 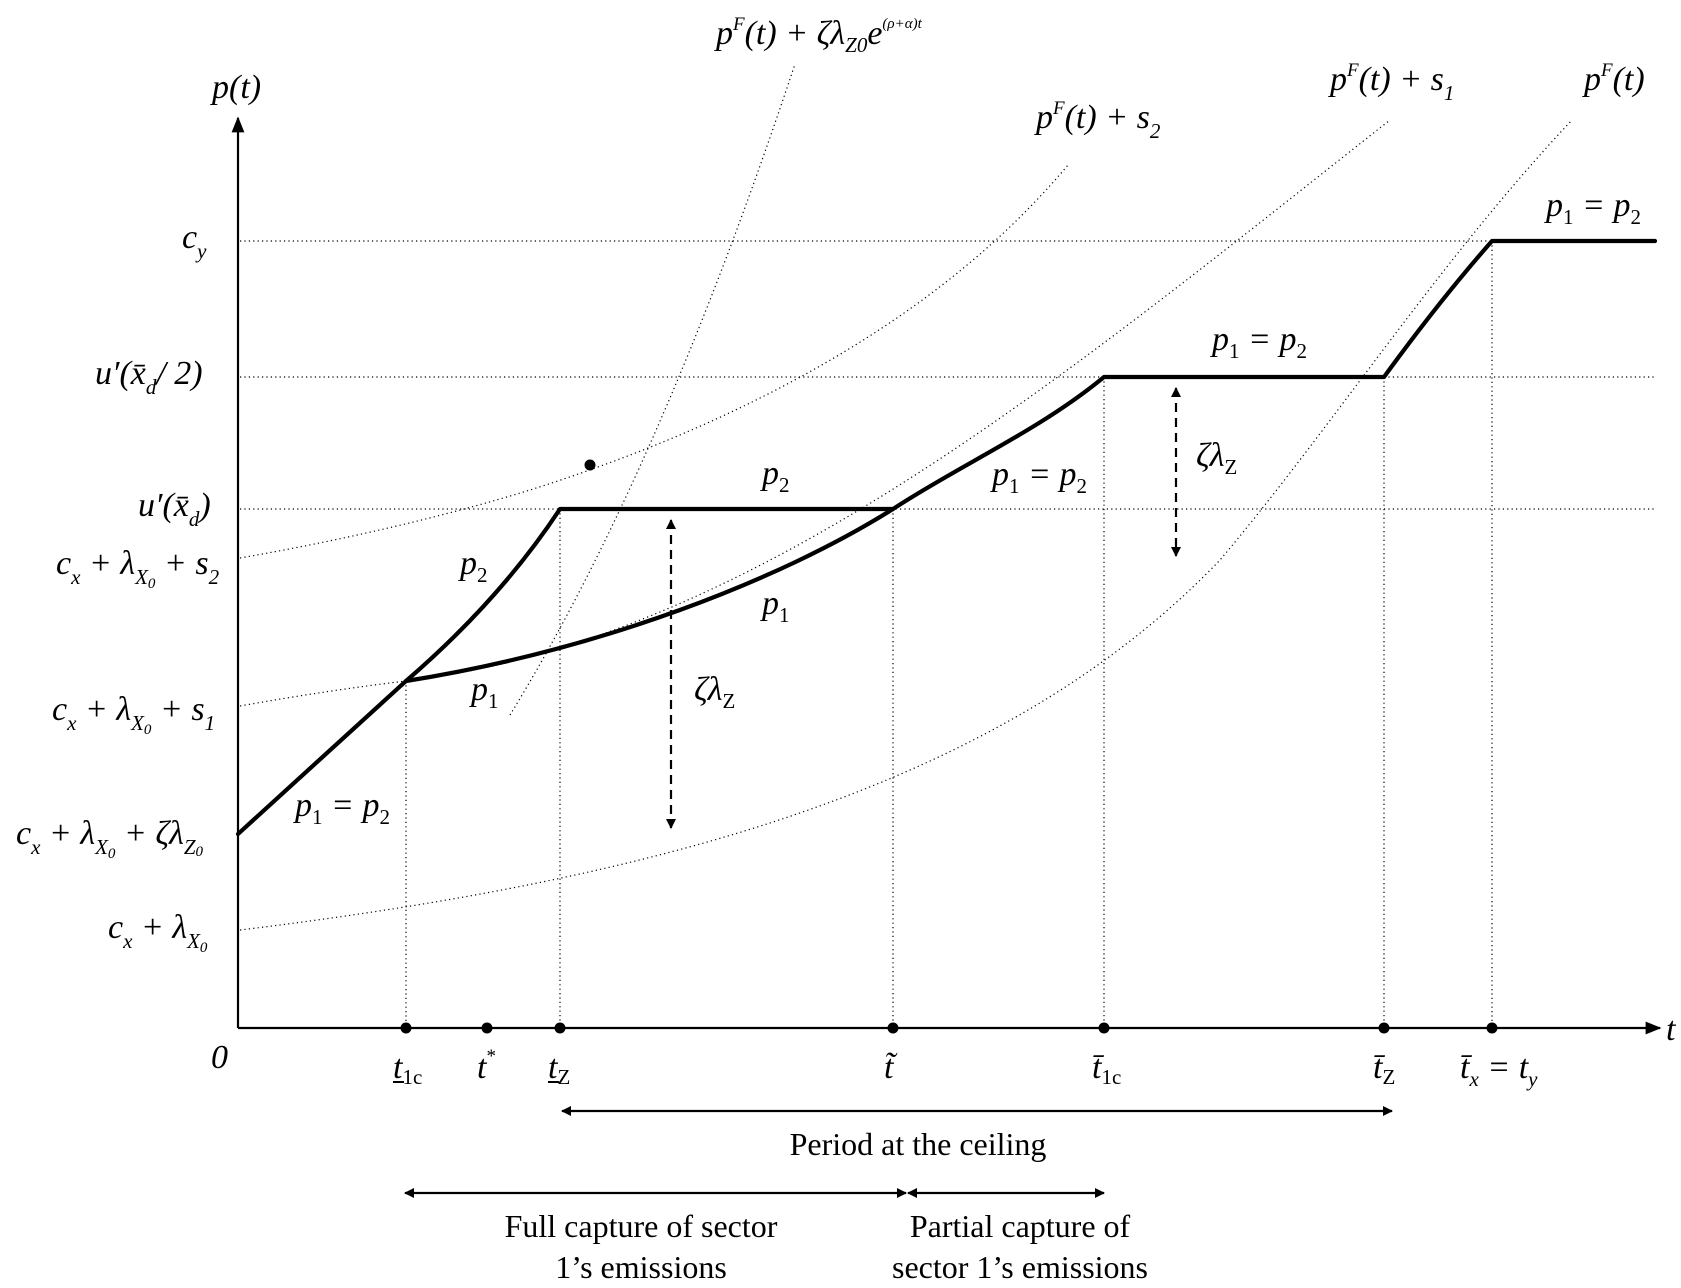 What do you see at coordinates (1671, 1029) in the screenshot?
I see `x-axis-label: t` at bounding box center [1671, 1029].